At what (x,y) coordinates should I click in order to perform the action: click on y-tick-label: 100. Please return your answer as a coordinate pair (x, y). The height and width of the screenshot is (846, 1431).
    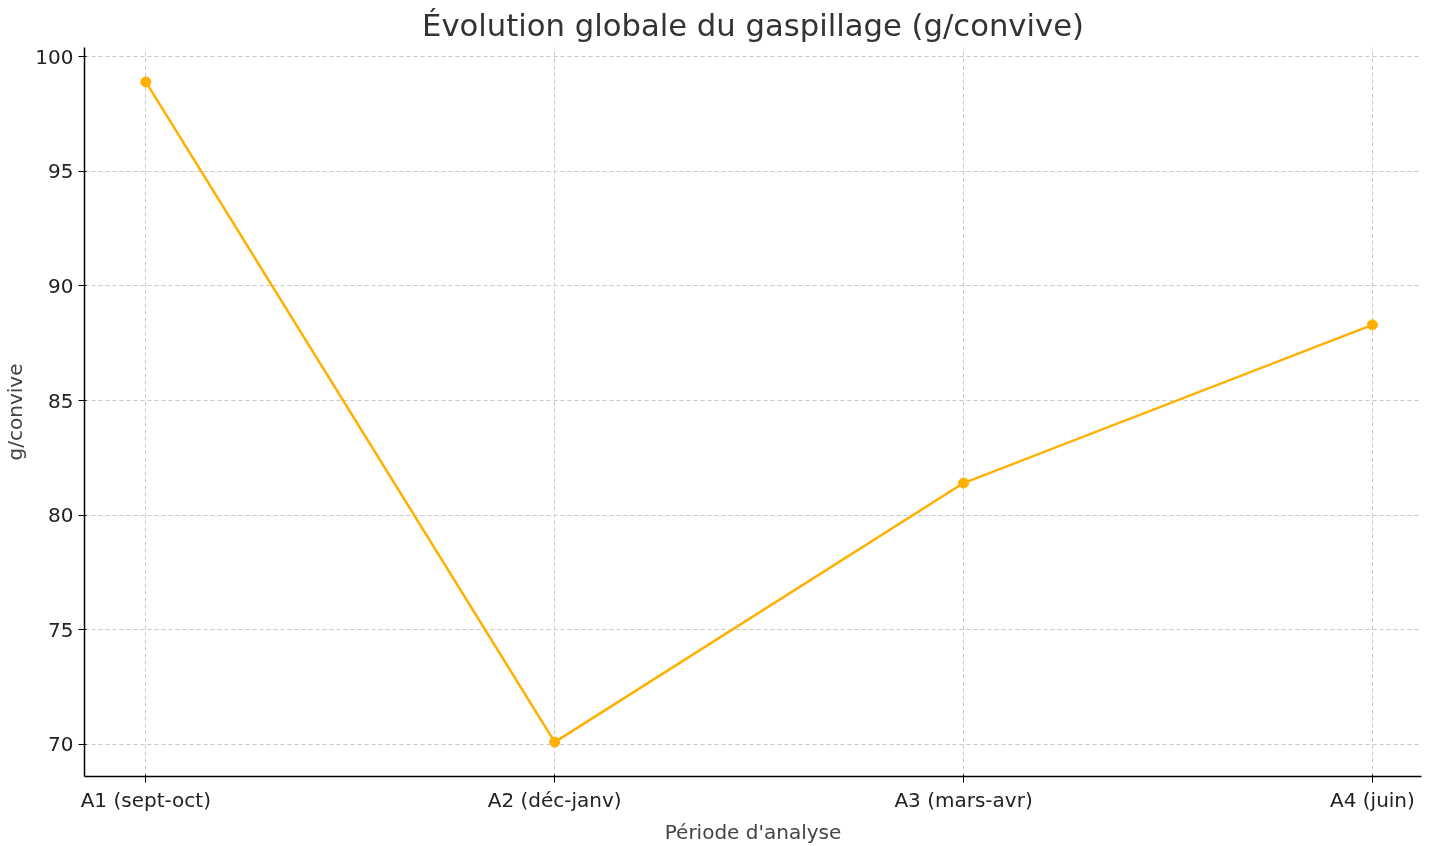
    Looking at the image, I should click on (54, 56).